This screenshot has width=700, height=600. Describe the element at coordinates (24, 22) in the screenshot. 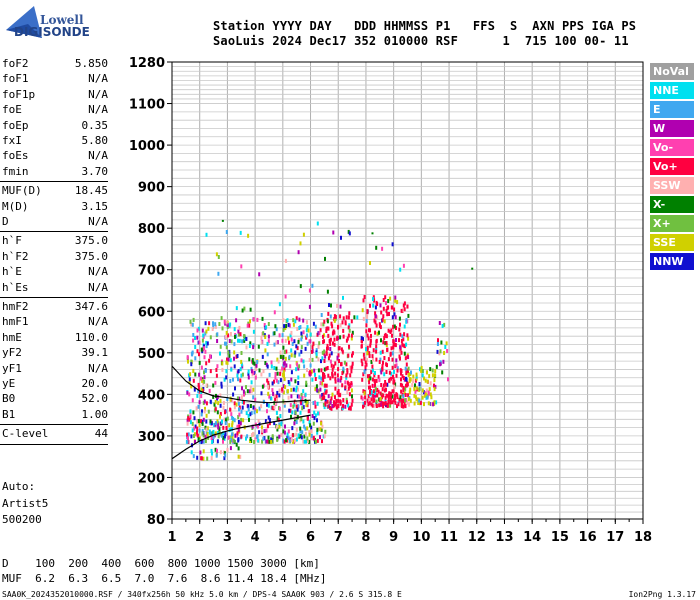

I see `digisonde-logo` at that location.